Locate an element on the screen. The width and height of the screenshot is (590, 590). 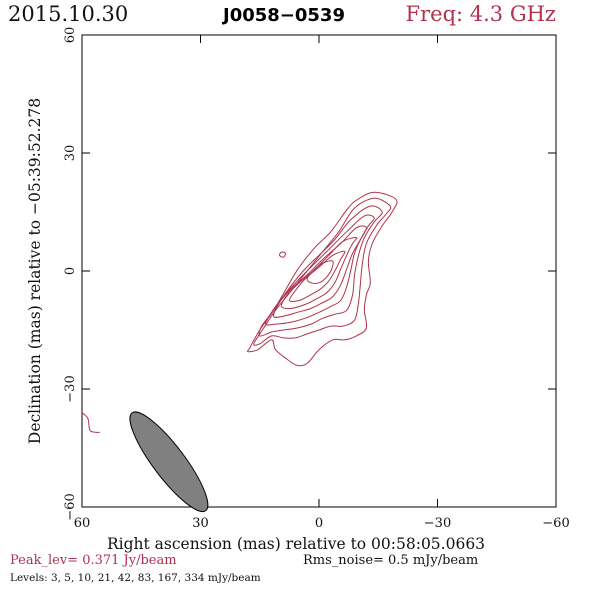
x-tick-label: −30 is located at coordinates (437, 523).